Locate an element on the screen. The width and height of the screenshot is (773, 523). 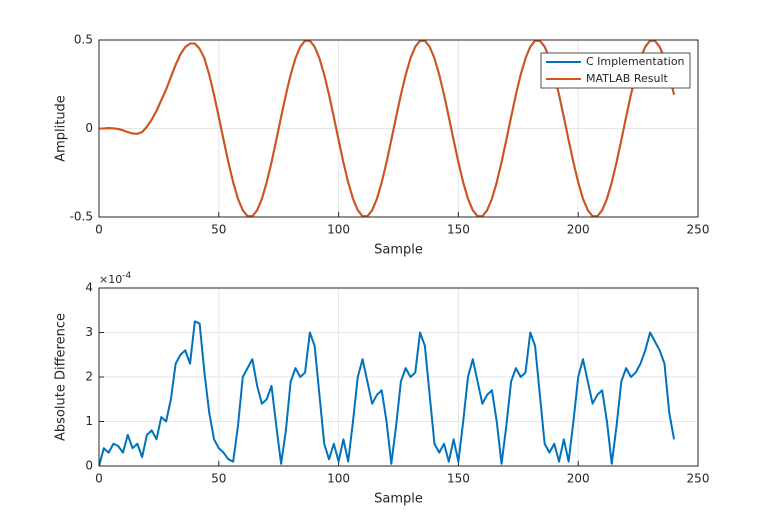
y-tick-label: 3 is located at coordinates (89, 332).